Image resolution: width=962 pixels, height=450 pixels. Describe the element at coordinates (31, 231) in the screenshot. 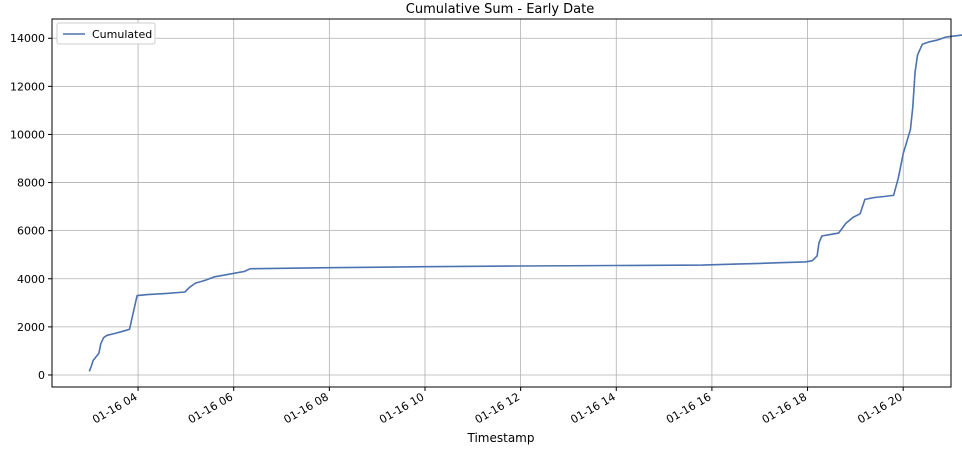

I see `y-tick-label: 6000` at that location.